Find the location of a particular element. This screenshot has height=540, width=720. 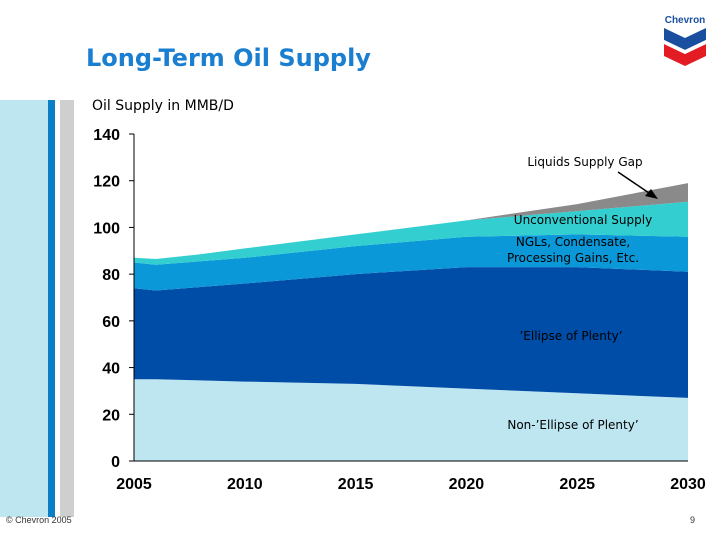

y-tick-label: 80 is located at coordinates (111, 275).